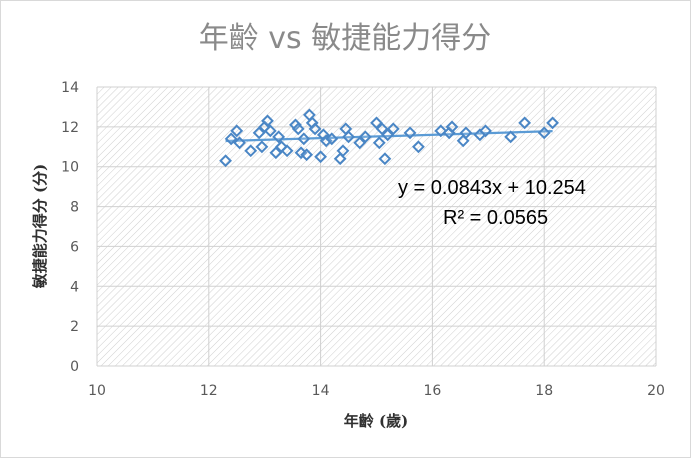  I want to click on x-axis-title: 年齡 (歲), so click(376, 421).